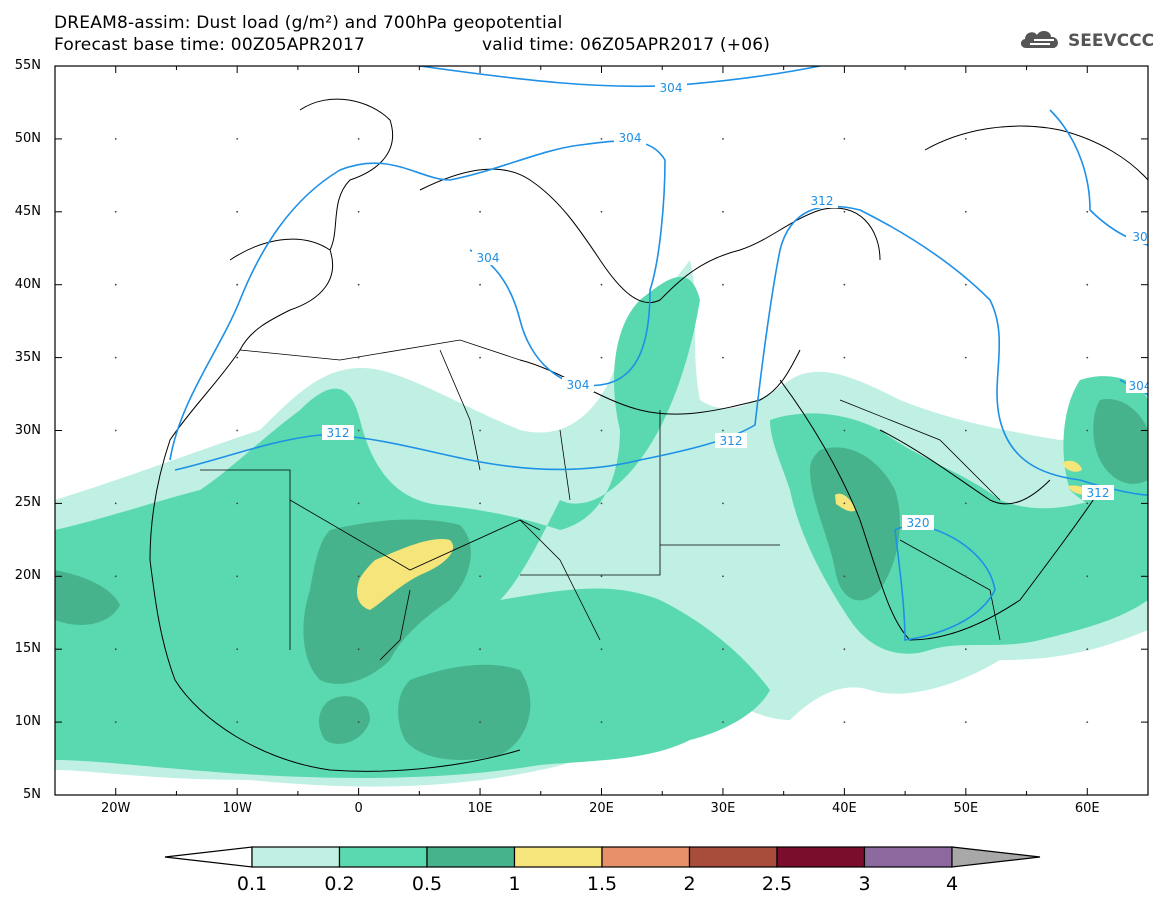 Image resolution: width=1165 pixels, height=907 pixels. What do you see at coordinates (27, 138) in the screenshot?
I see `lat-label: 50N` at bounding box center [27, 138].